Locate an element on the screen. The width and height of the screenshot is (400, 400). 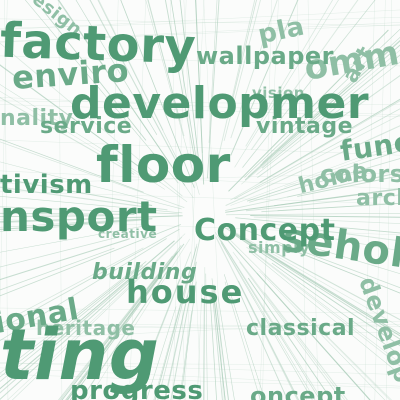
word-heritage: heritage is located at coordinates (86, 328).